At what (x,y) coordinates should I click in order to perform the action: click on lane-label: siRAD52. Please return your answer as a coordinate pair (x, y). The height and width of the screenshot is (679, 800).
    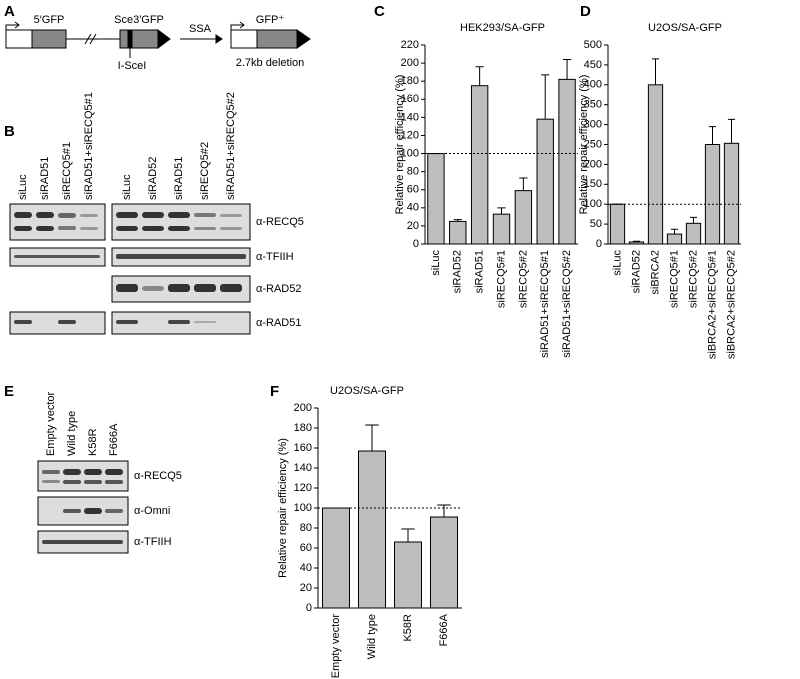
    Looking at the image, I should click on (153, 178).